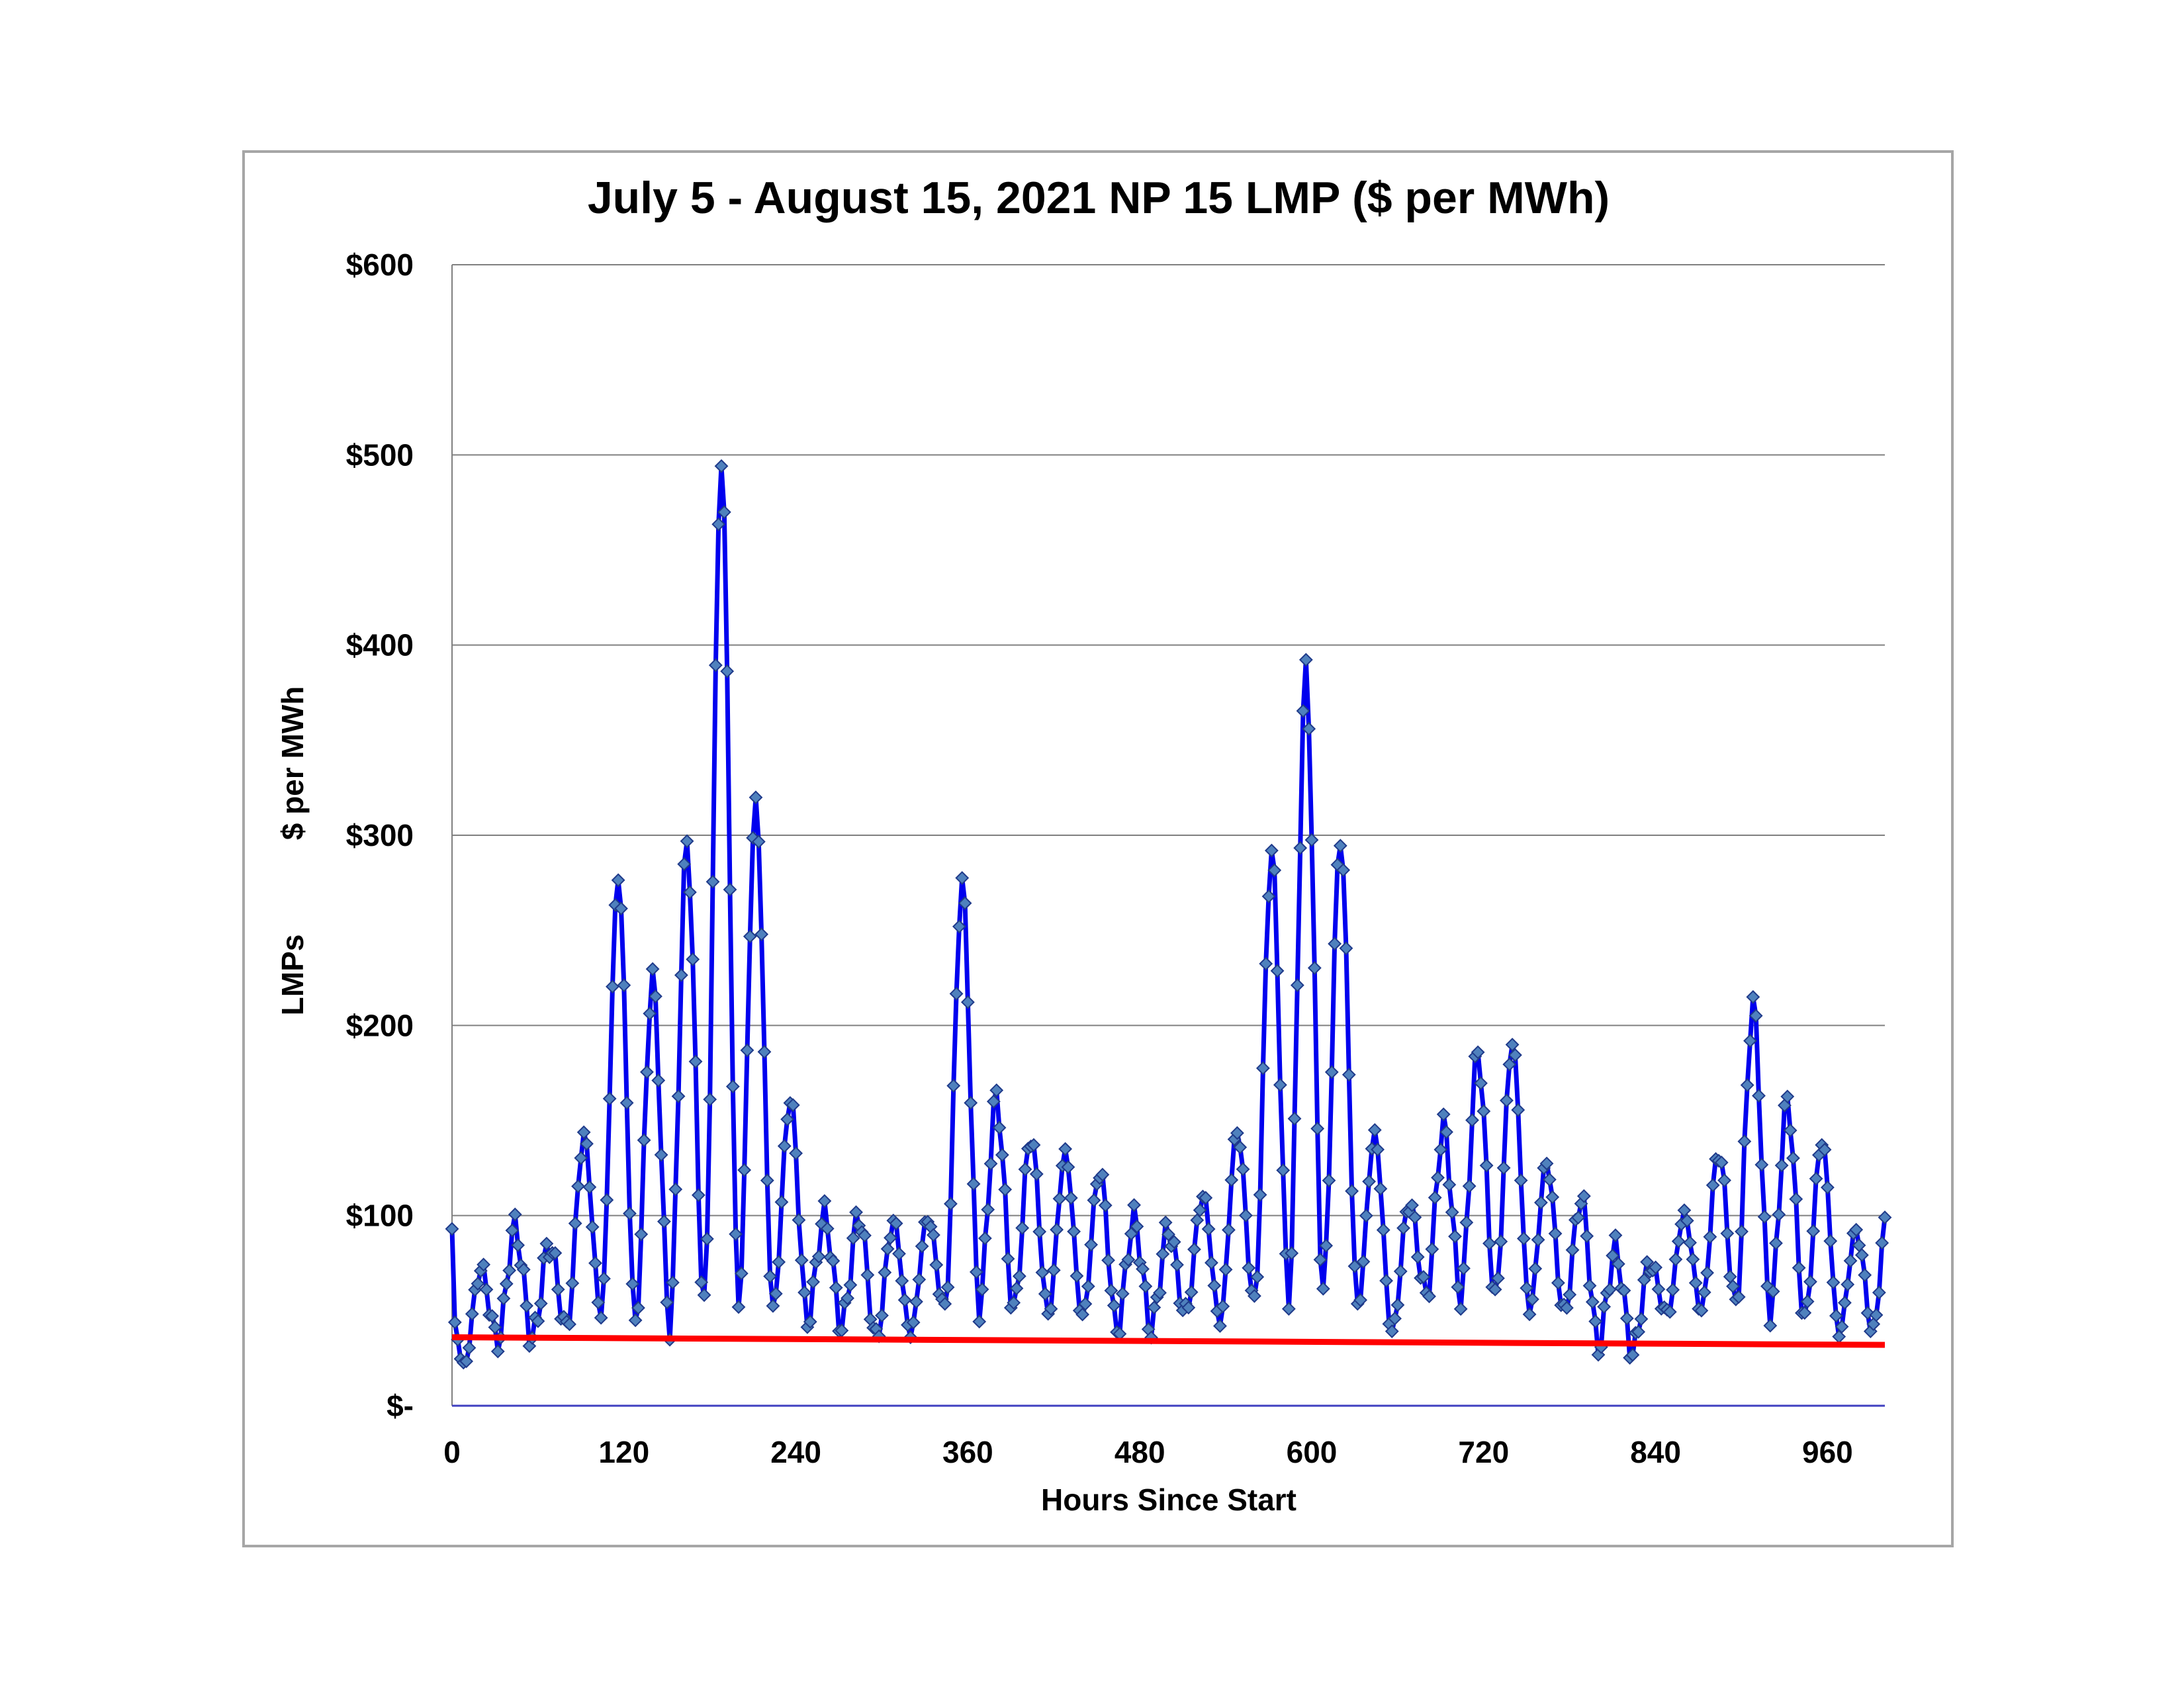  I want to click on x-tick-label: 360, so click(967, 1452).